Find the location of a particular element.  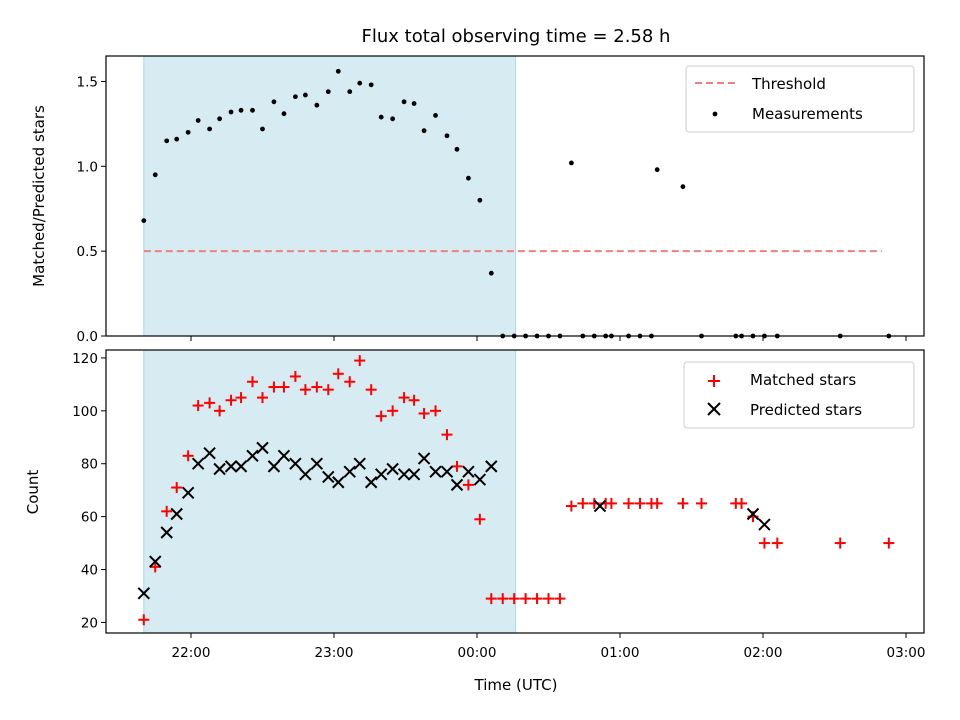

y-tick-label: 100 is located at coordinates (85, 412).